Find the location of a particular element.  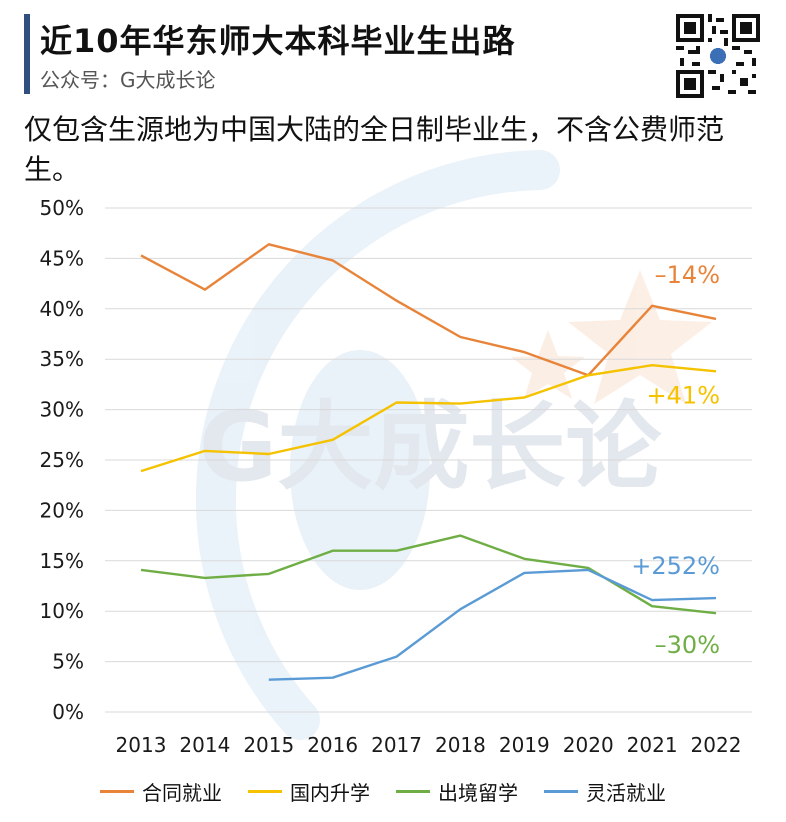

page-subtitle: 公众号：G大成长论 is located at coordinates (128, 80).